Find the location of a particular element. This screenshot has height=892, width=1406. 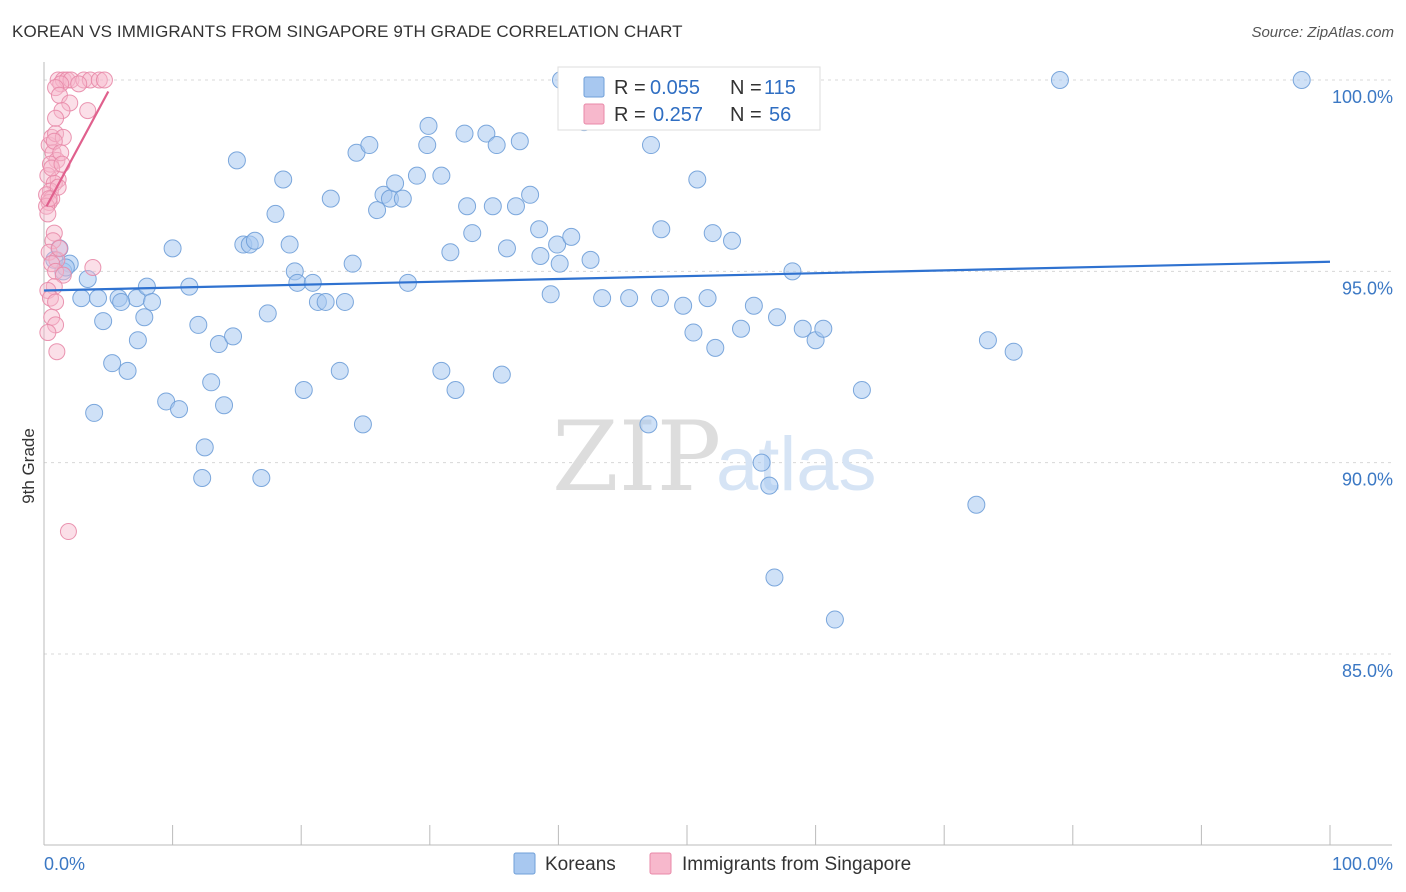

y-tick-label-2: 90.0% is located at coordinates (1367, 480).